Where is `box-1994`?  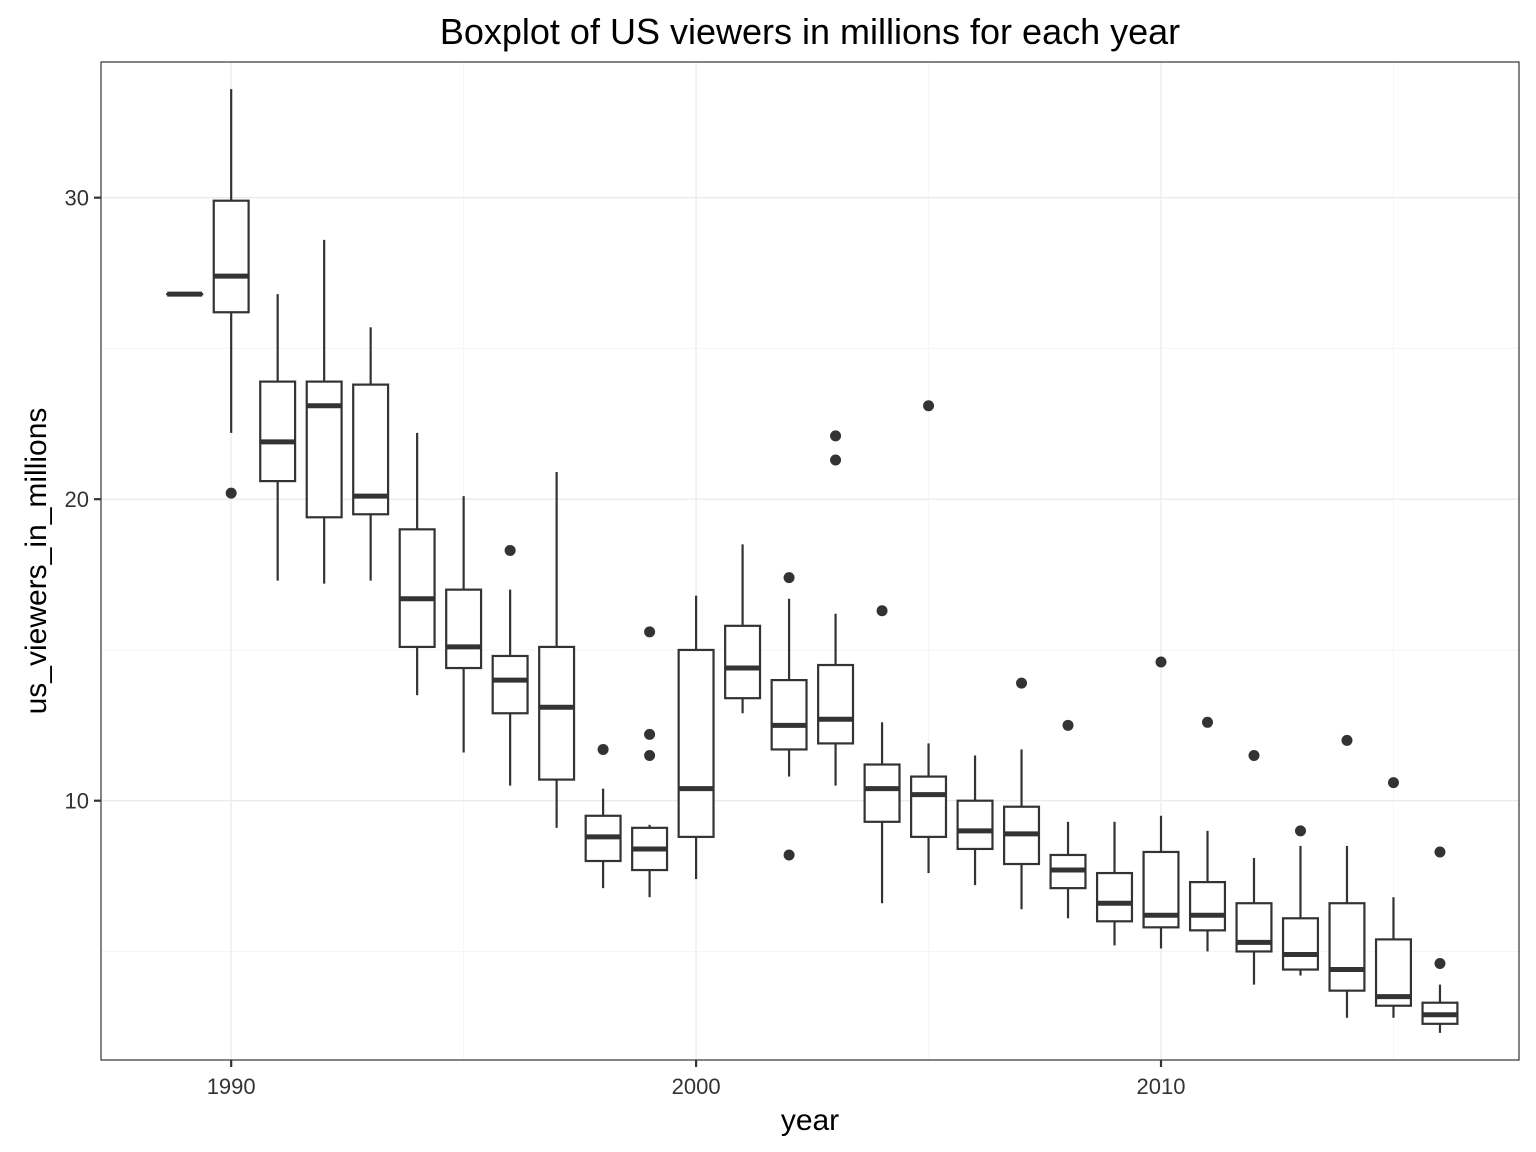 box-1994 is located at coordinates (417, 564).